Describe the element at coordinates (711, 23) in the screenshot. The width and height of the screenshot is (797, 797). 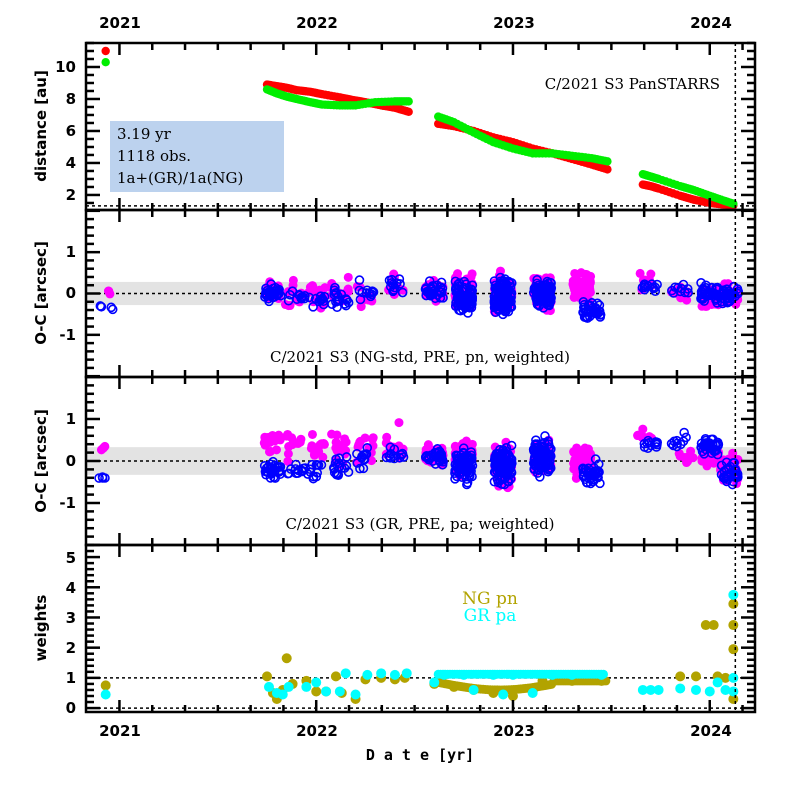
I see `top-tick-label: 2024` at that location.